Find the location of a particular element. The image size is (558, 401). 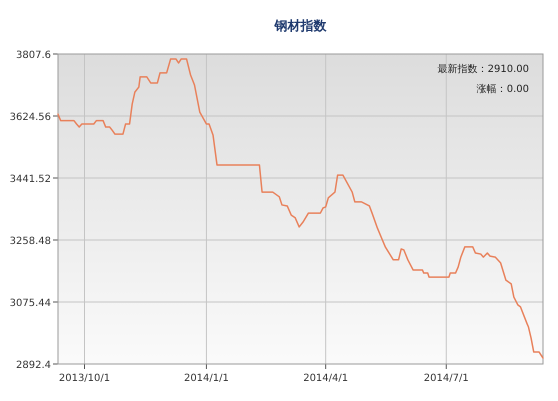

y-tick-label: 3807.6 is located at coordinates (33, 55).